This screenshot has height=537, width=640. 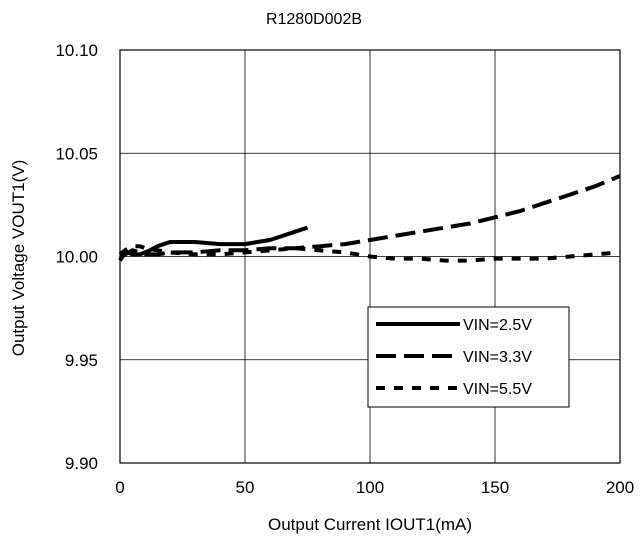 What do you see at coordinates (497, 325) in the screenshot?
I see `legend-label-vin-2-5v: VIN=2.5V` at bounding box center [497, 325].